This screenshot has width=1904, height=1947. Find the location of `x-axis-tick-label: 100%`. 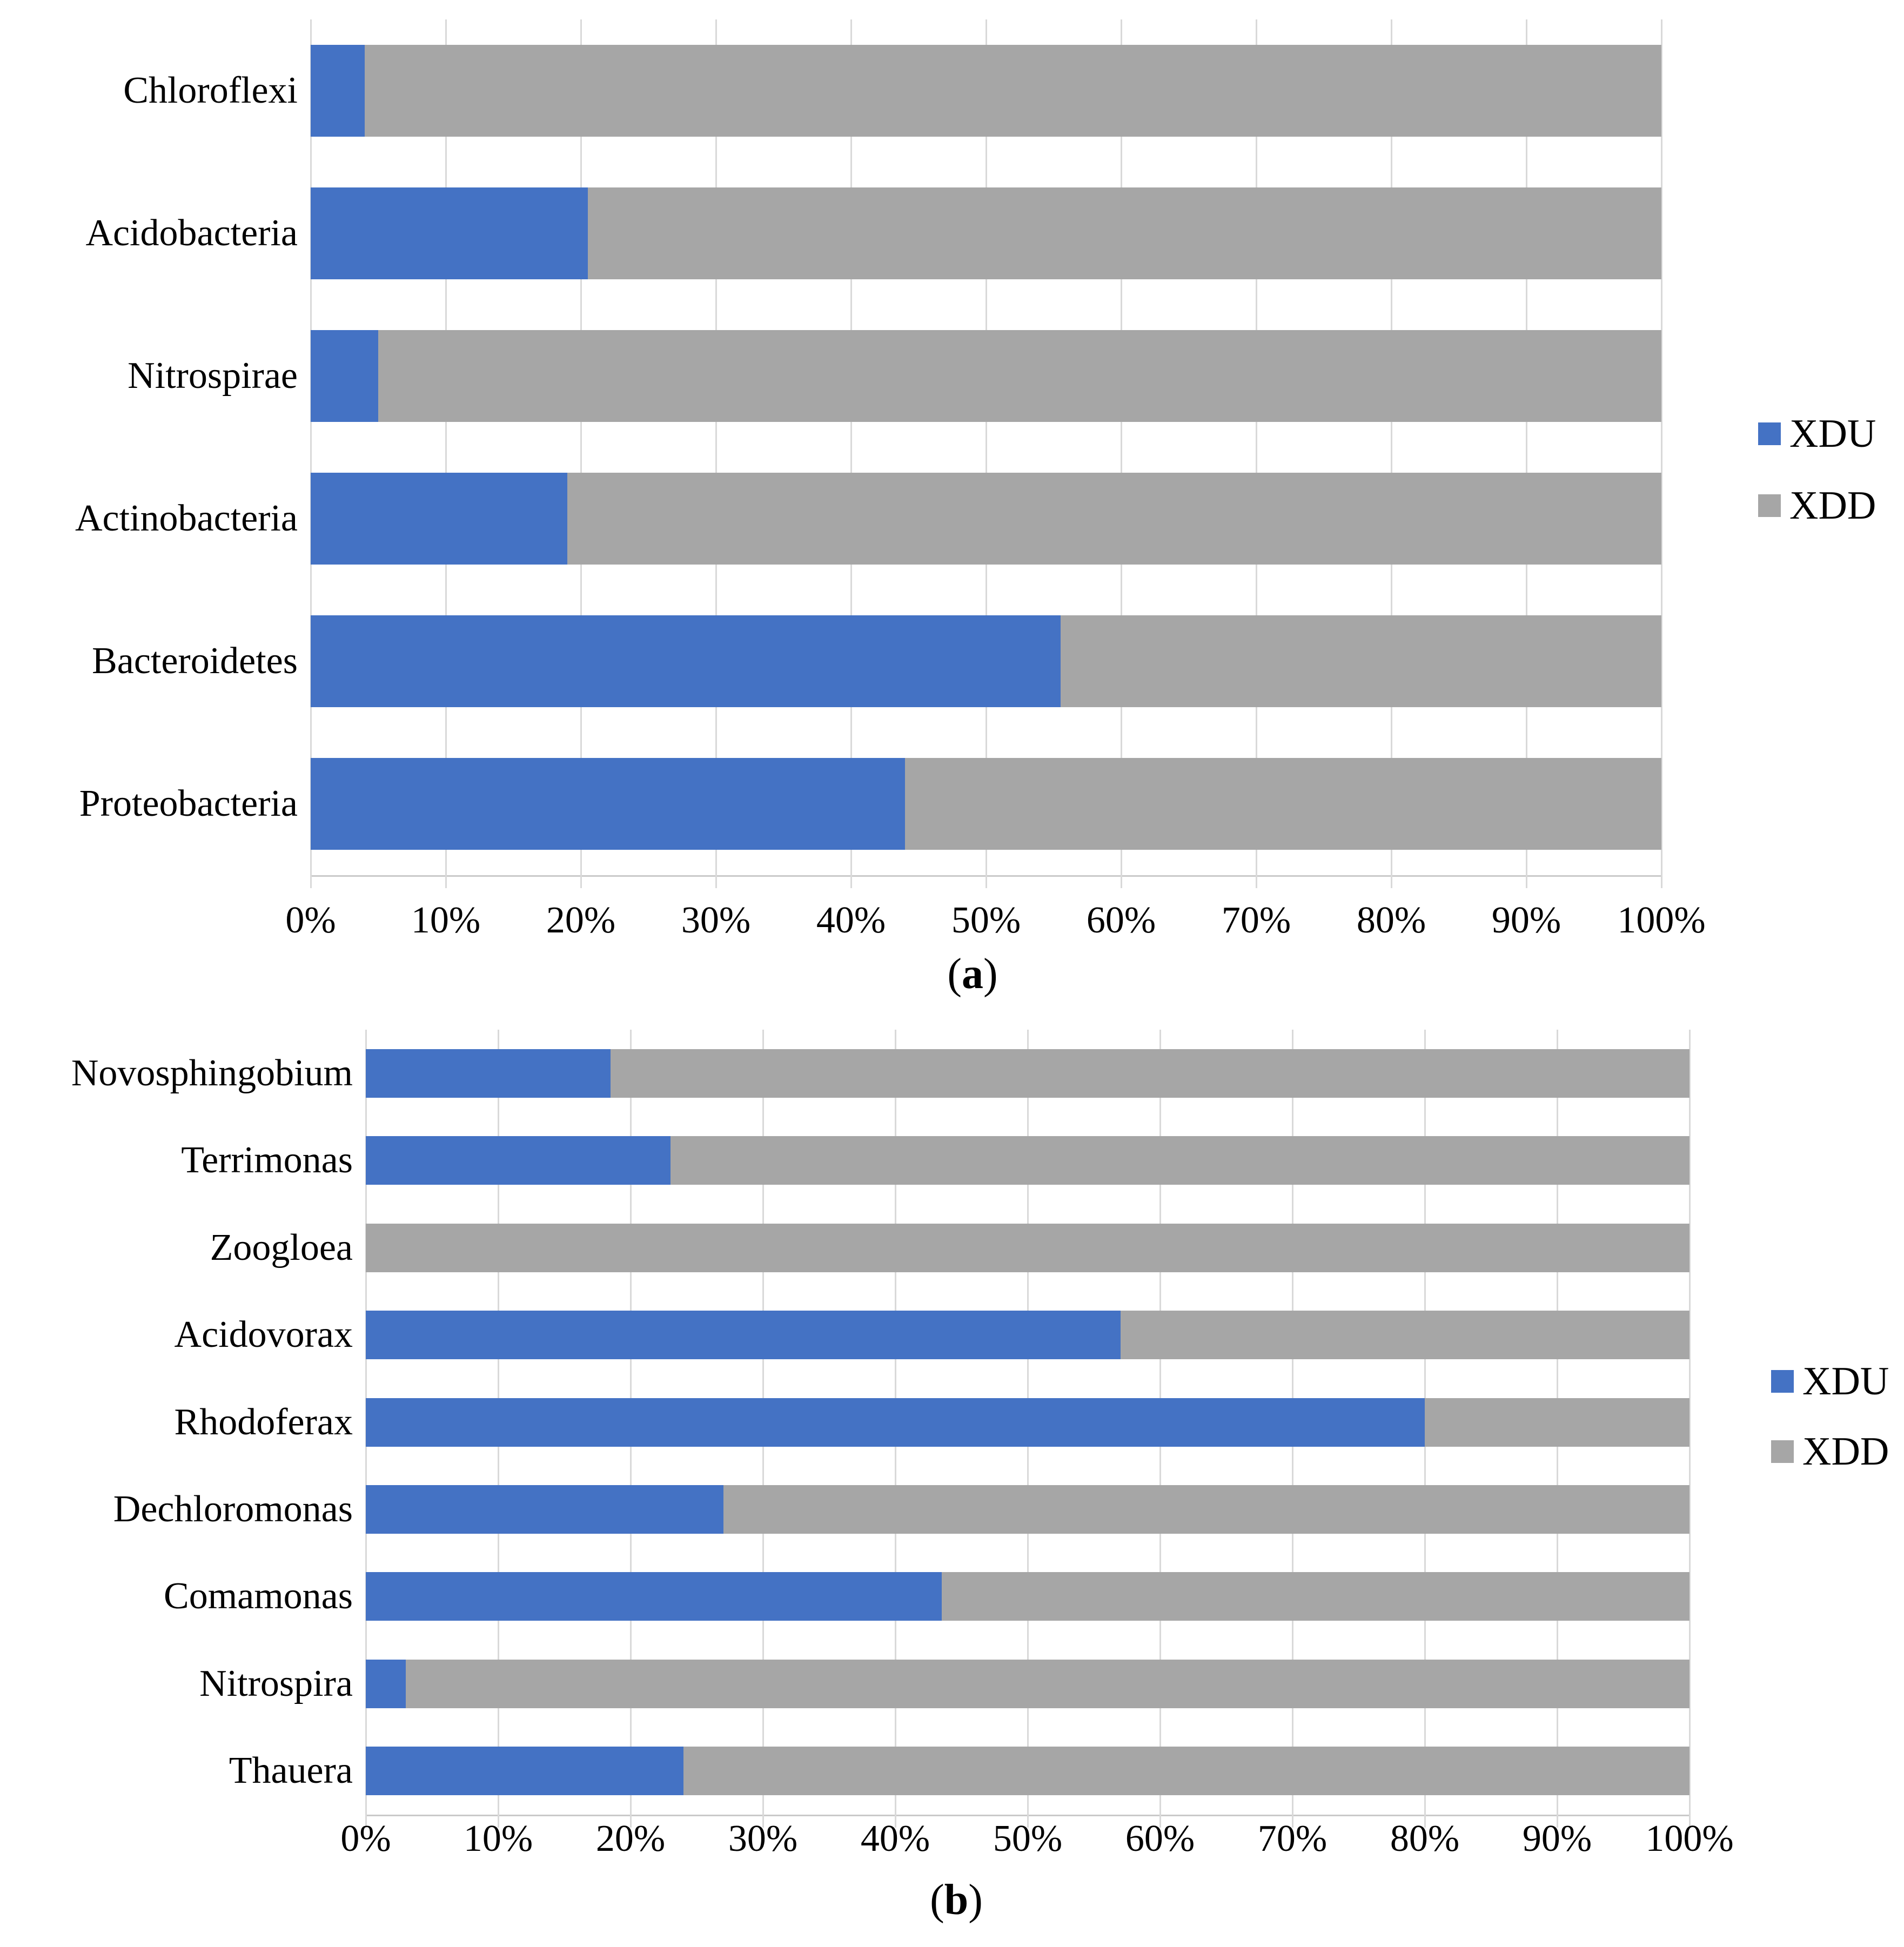

x-axis-tick-label: 100% is located at coordinates (1689, 1838).